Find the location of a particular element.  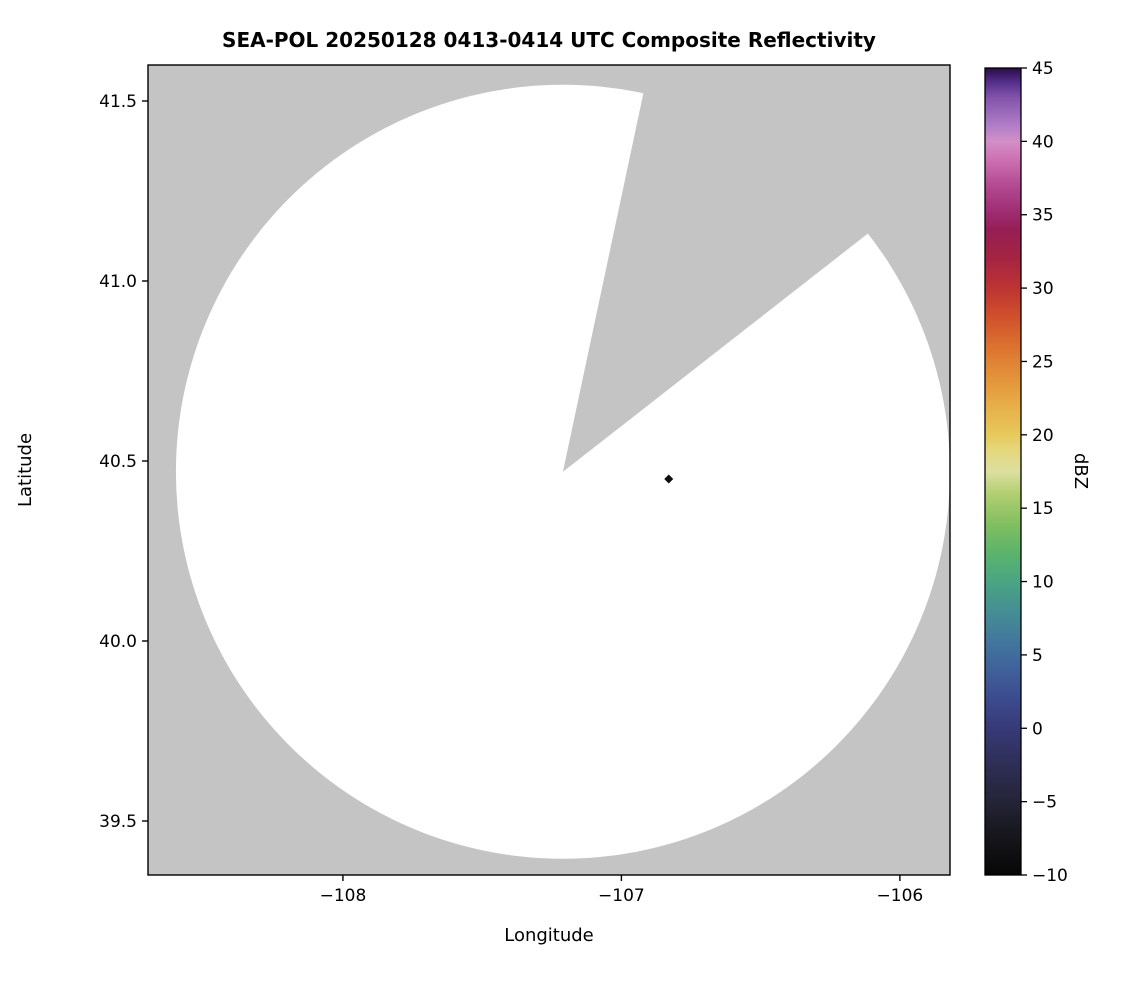

colorbar-tick-label: 40 is located at coordinates (1043, 142).